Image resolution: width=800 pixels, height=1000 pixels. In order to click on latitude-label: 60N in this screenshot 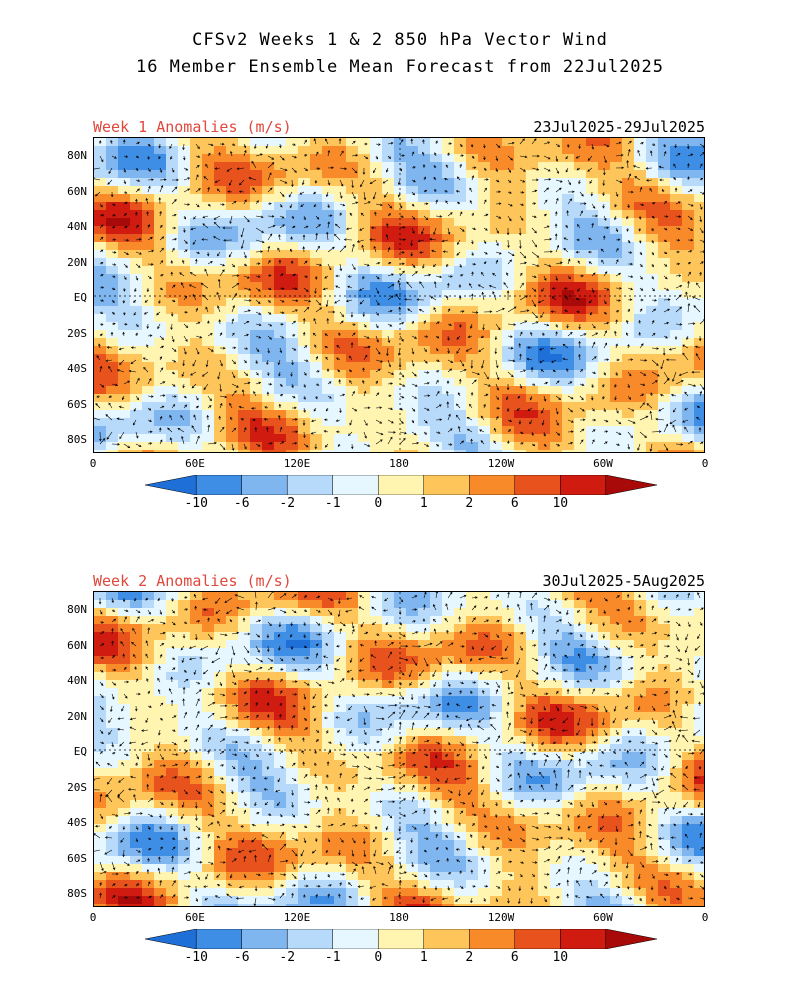, I will do `click(77, 191)`.